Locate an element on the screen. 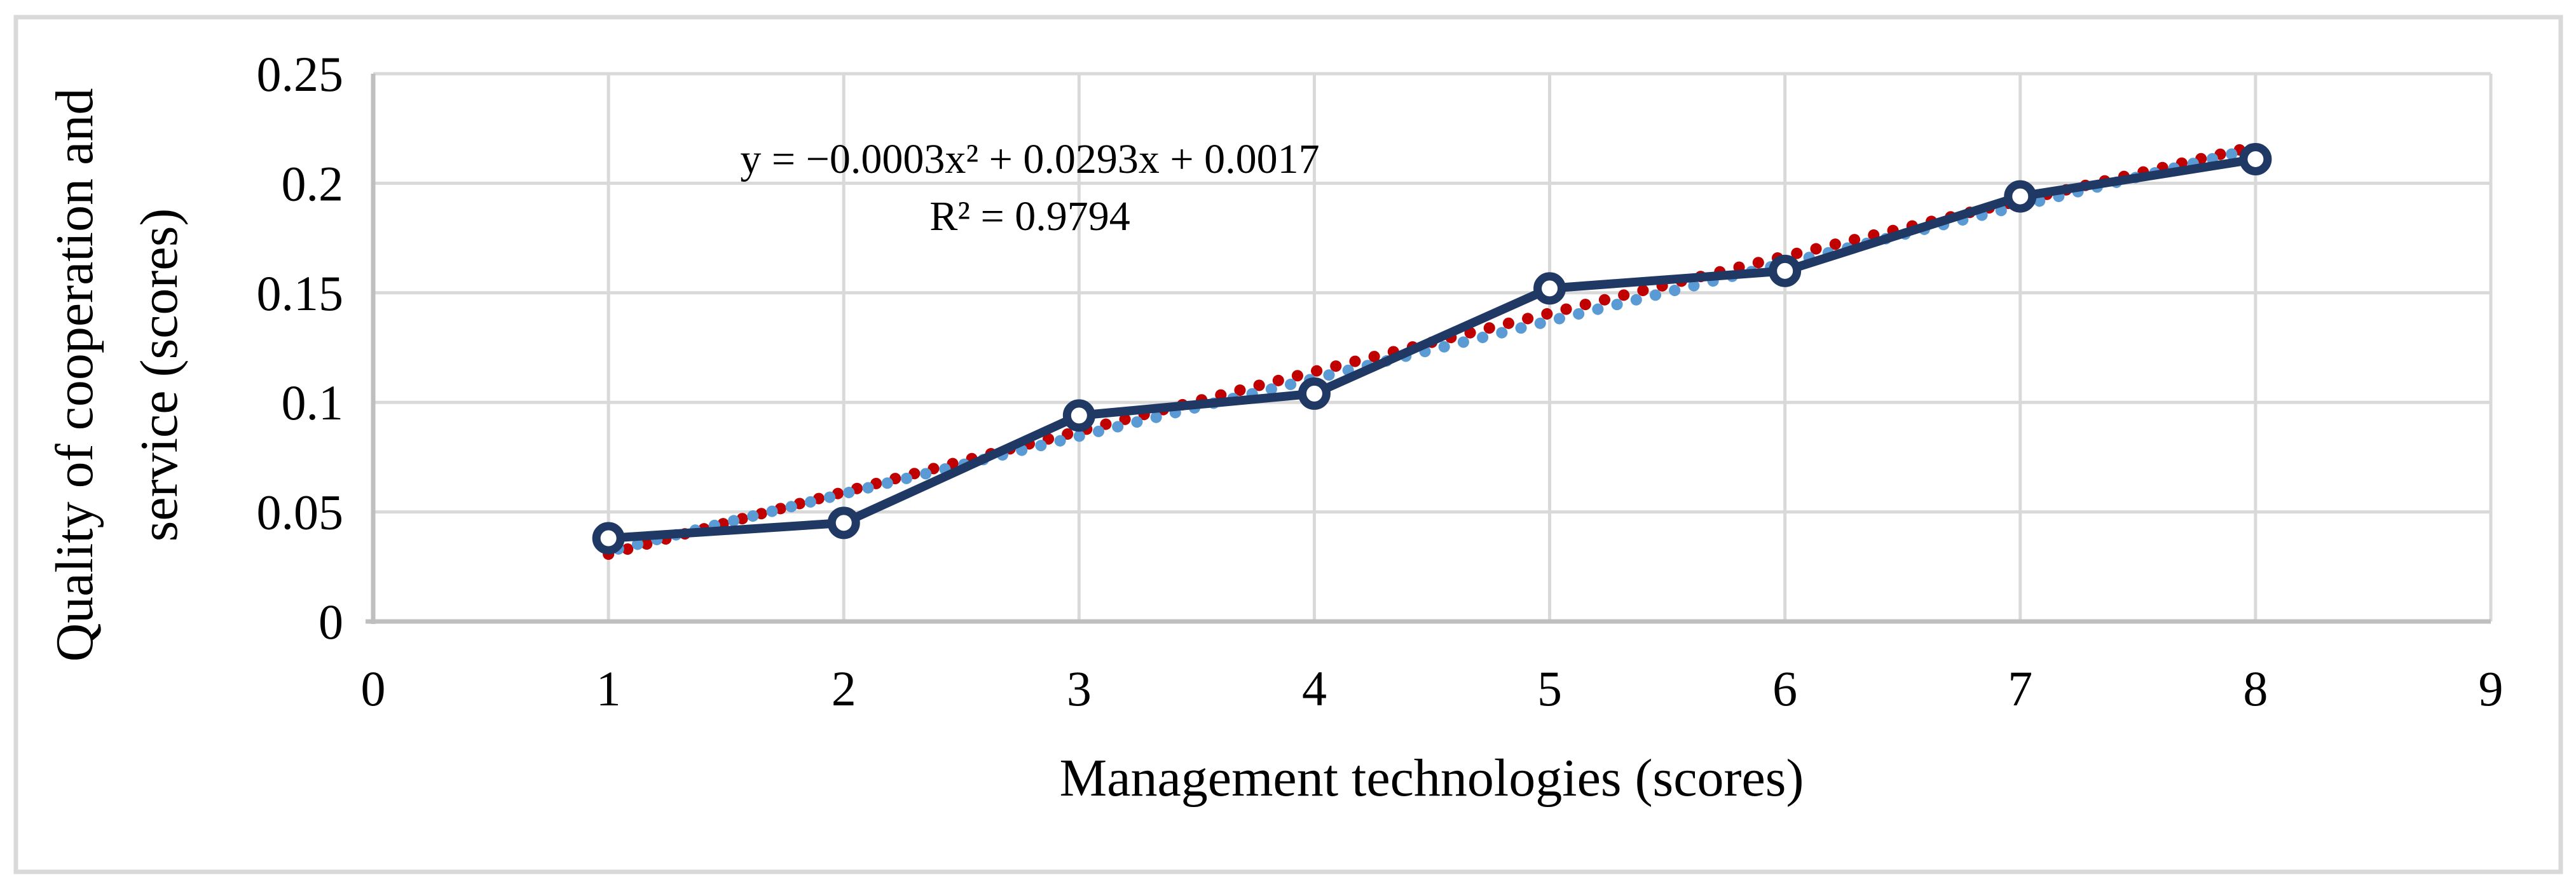 The image size is (2576, 889). x-tick-label: 2 is located at coordinates (844, 688).